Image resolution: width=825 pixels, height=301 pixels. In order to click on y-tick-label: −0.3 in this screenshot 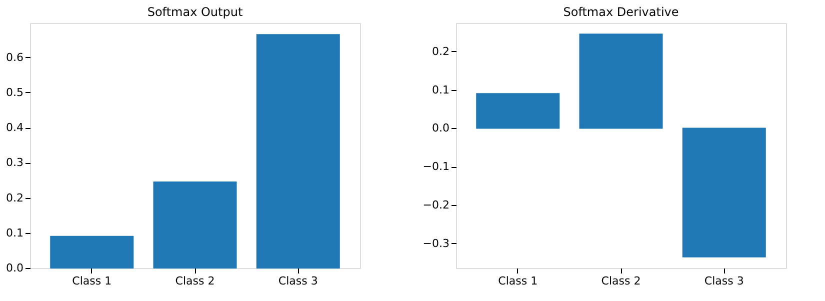, I will do `click(436, 243)`.